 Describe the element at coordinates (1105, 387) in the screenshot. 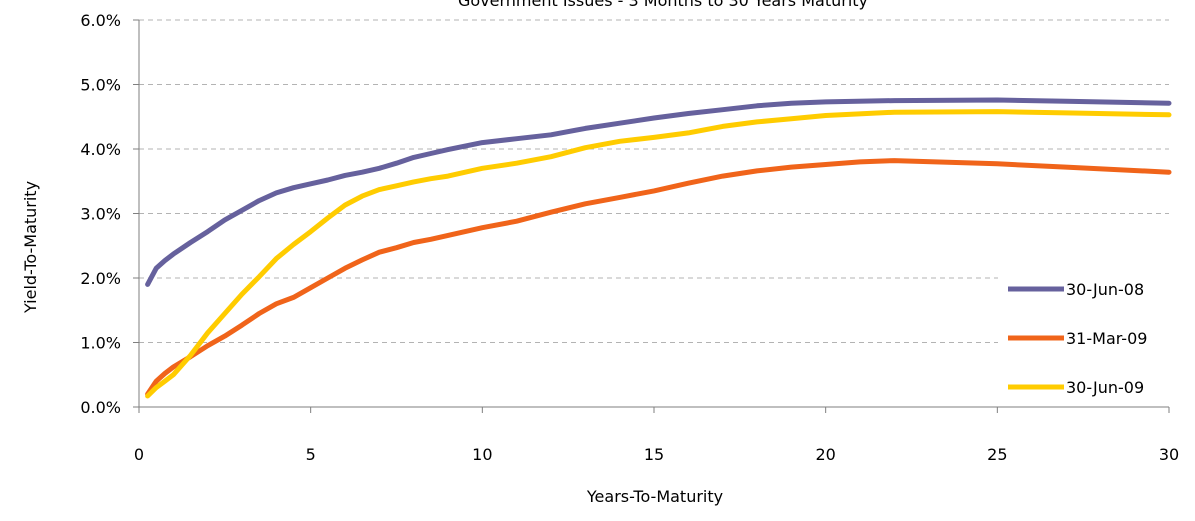

I see `legend-label: 30-Jun-09` at that location.